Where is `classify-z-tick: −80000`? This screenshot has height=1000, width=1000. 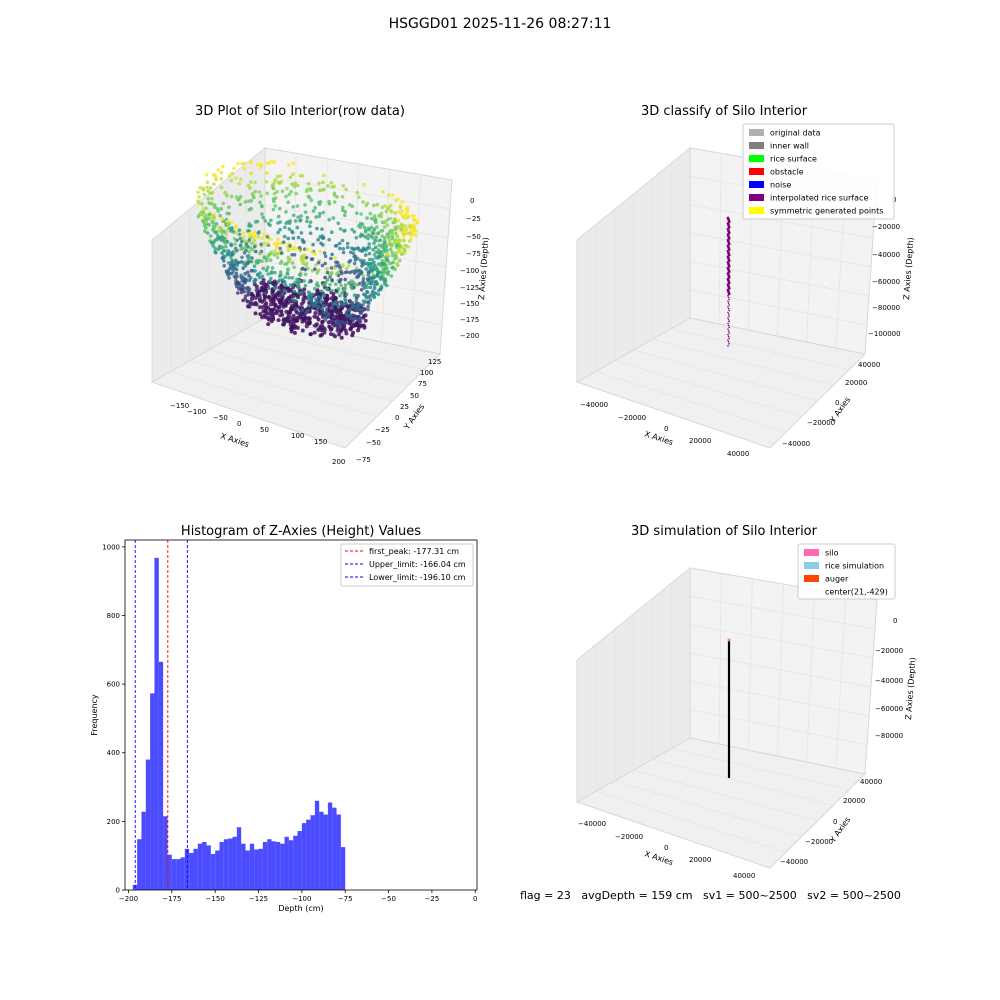
classify-z-tick: −80000 is located at coordinates (886, 308).